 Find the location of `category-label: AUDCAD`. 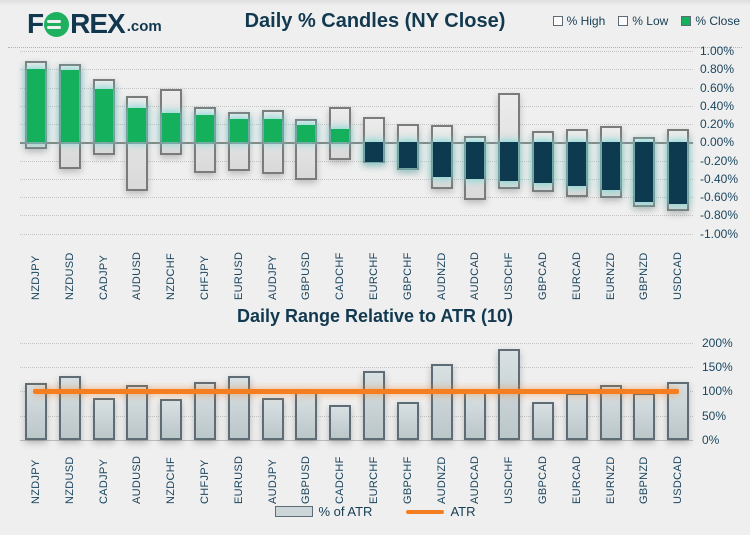

category-label: AUDCAD is located at coordinates (475, 479).